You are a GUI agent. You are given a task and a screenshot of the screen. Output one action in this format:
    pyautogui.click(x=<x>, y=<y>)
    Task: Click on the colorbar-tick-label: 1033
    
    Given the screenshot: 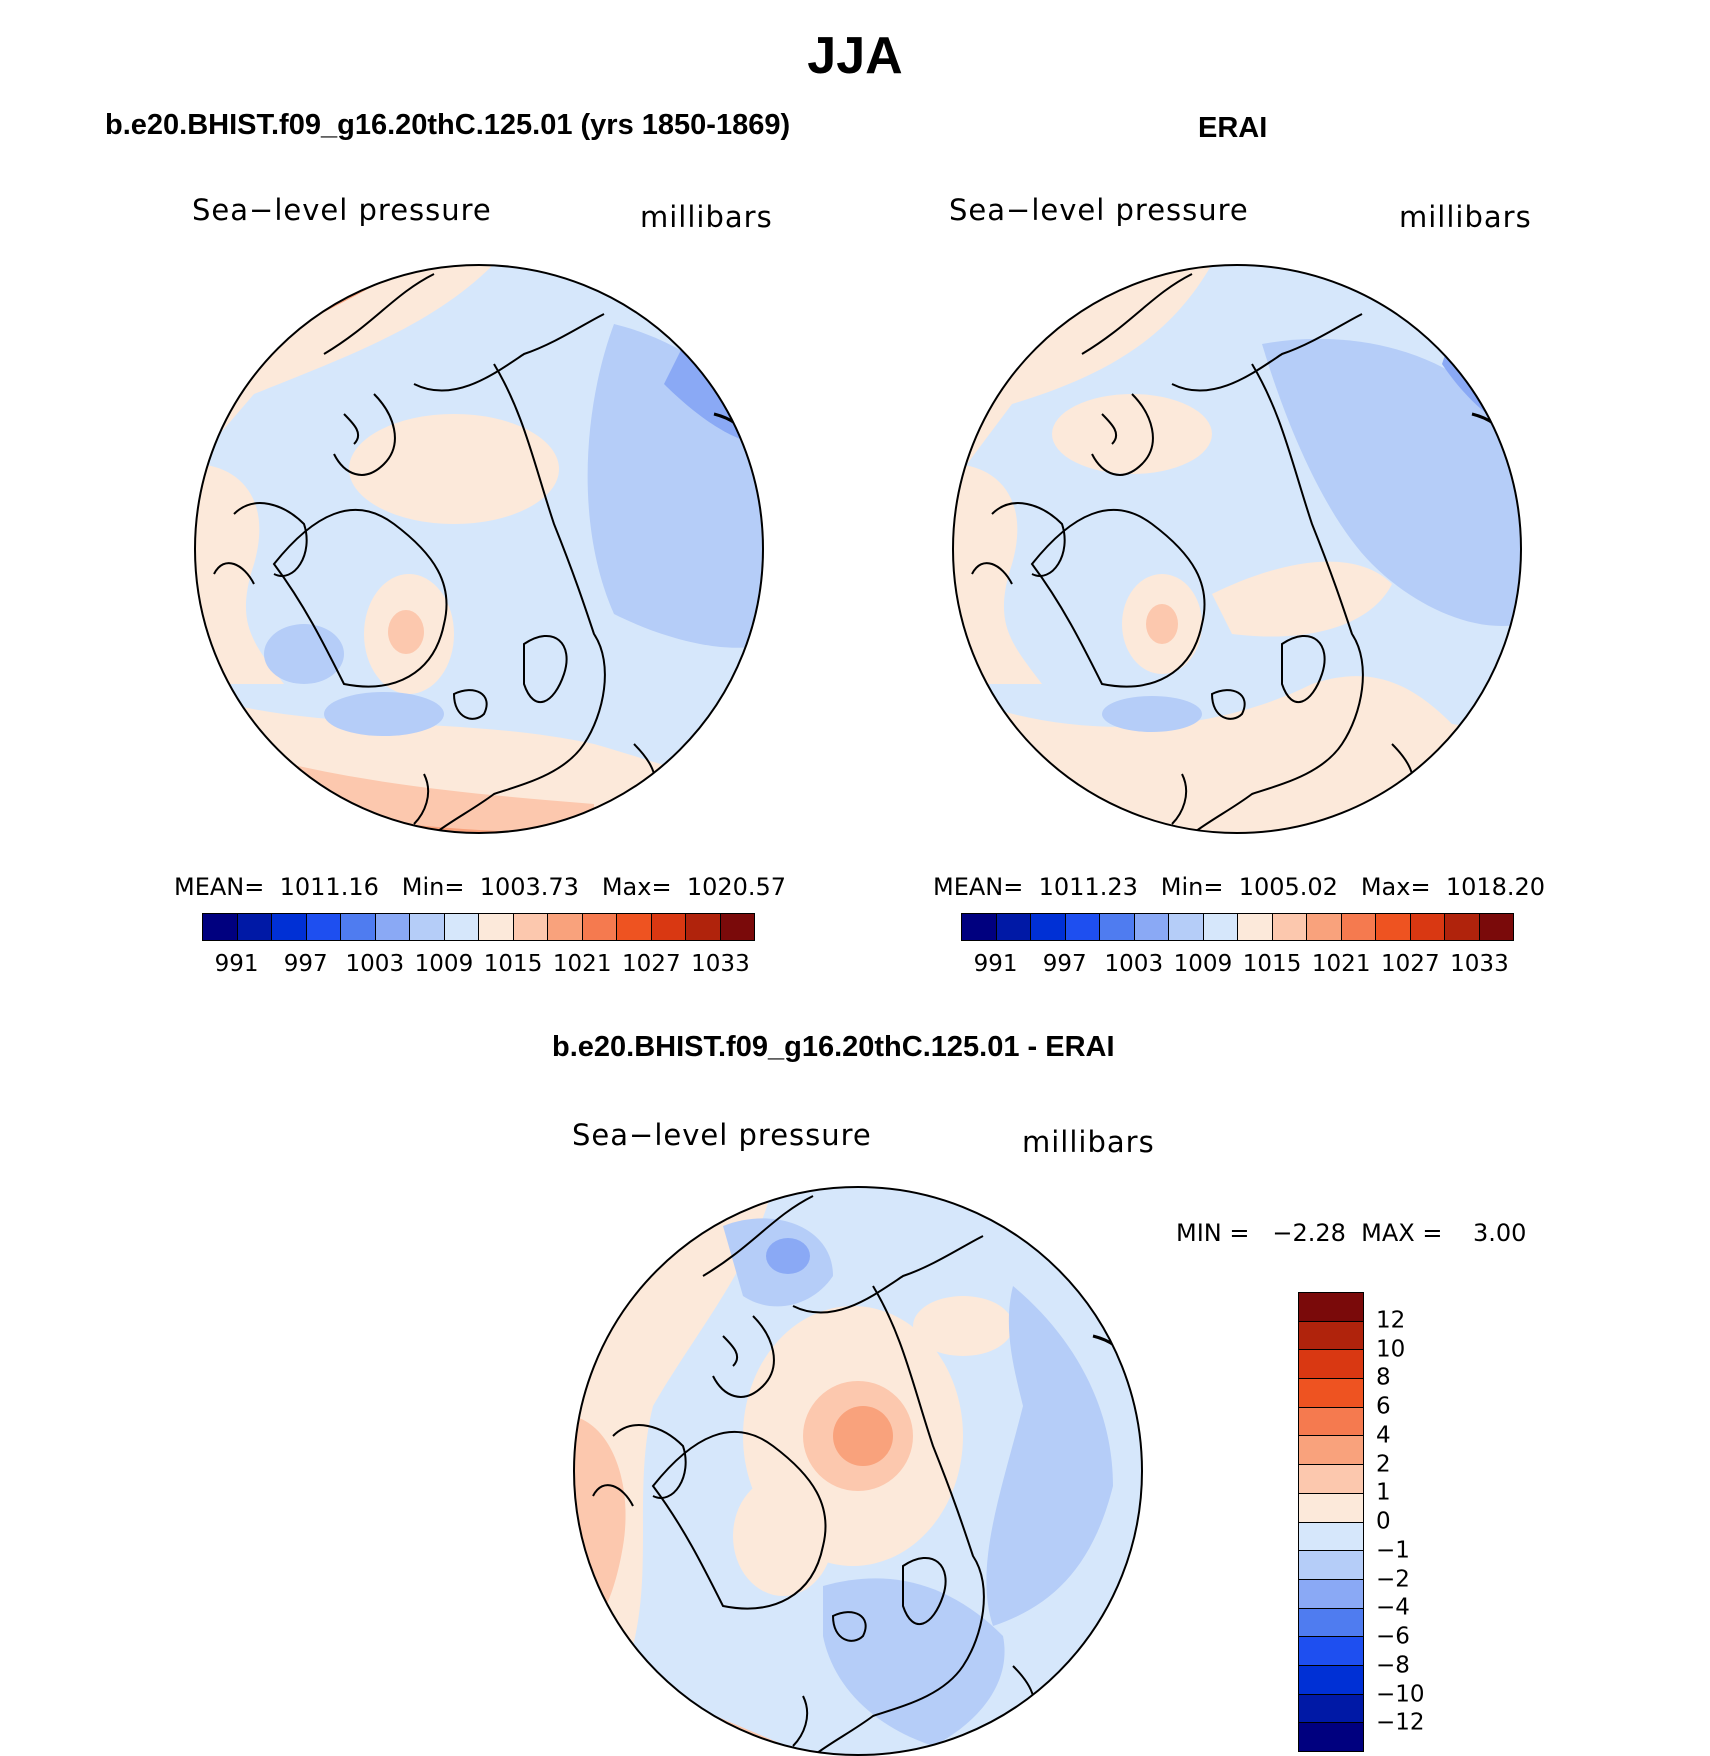 What is the action you would take?
    pyautogui.click(x=720, y=964)
    